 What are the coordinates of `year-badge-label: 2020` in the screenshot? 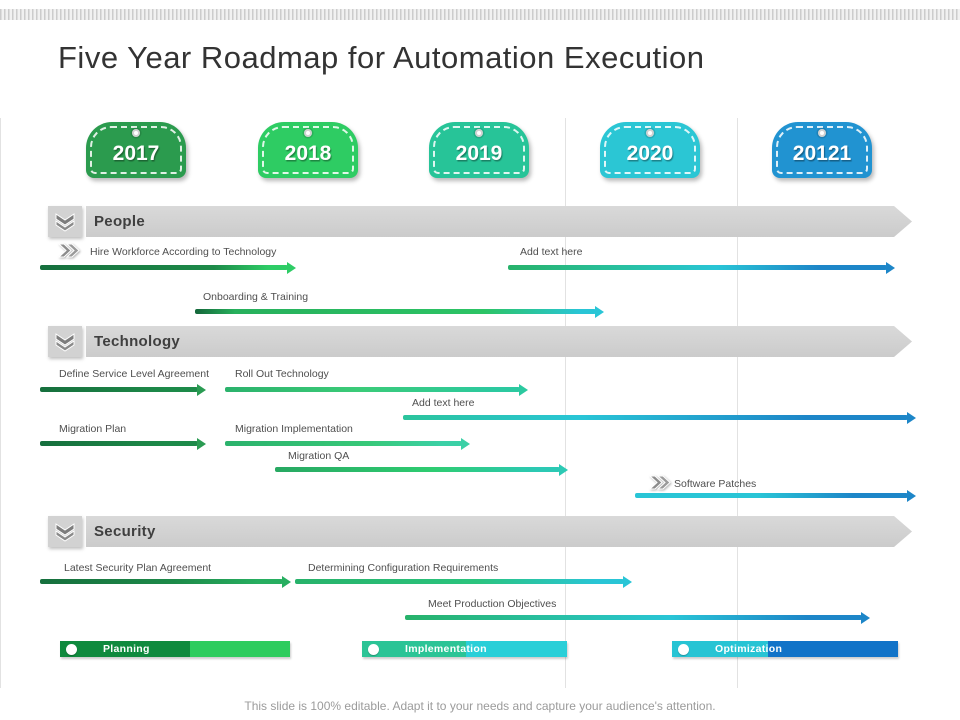 It's located at (650, 153).